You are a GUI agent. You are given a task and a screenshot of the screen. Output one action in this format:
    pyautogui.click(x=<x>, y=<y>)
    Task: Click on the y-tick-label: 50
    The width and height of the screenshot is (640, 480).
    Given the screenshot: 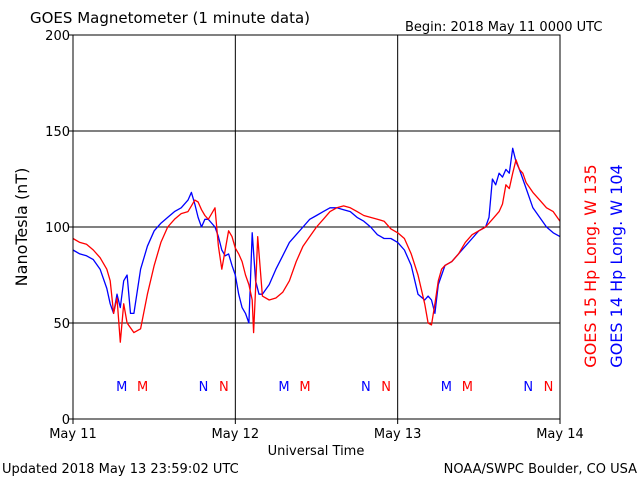 What is the action you would take?
    pyautogui.click(x=61, y=324)
    